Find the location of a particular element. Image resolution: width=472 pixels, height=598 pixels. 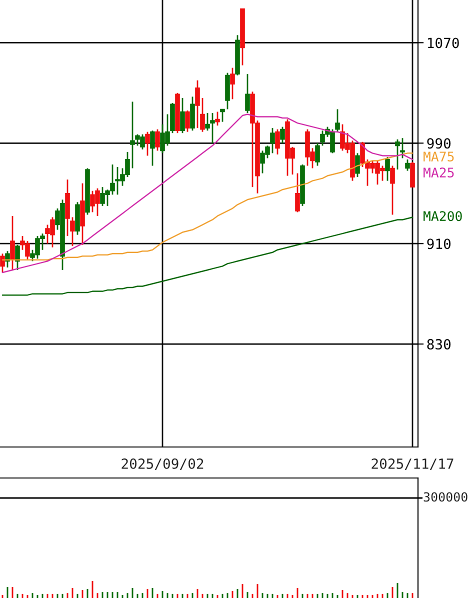

series-label: MA200 is located at coordinates (443, 216).